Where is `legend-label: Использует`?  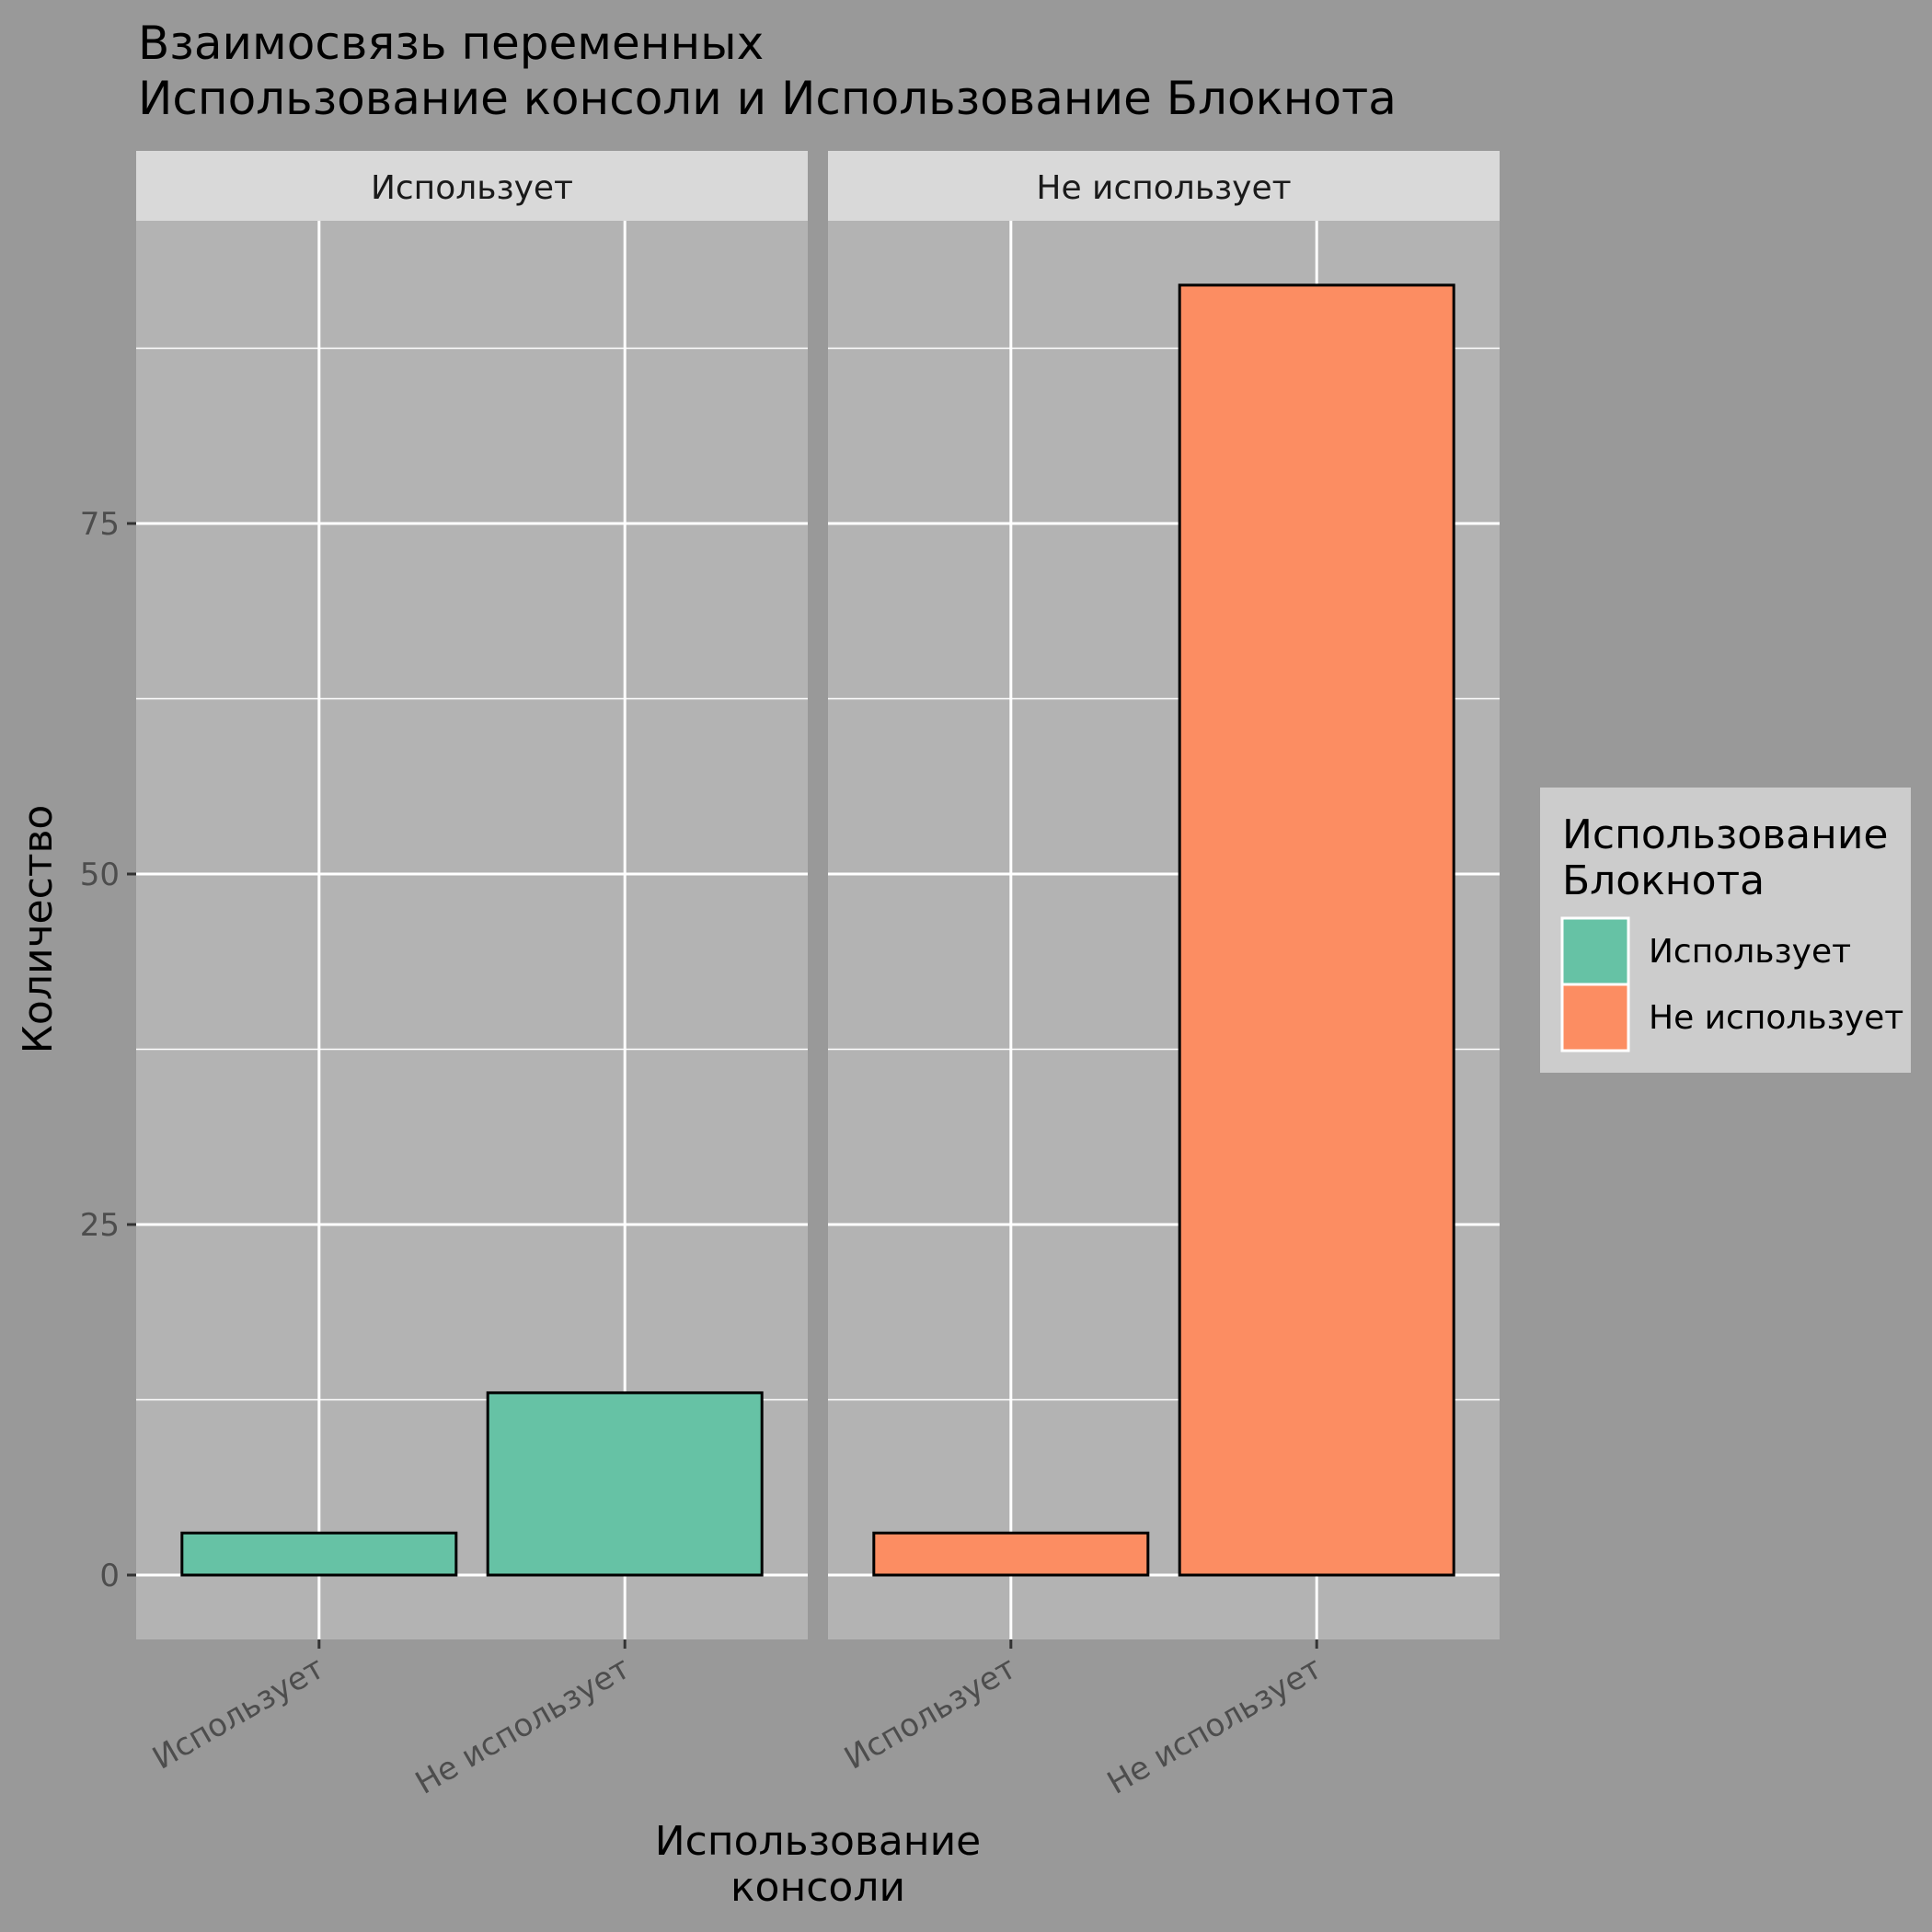
legend-label: Использует is located at coordinates (1750, 952).